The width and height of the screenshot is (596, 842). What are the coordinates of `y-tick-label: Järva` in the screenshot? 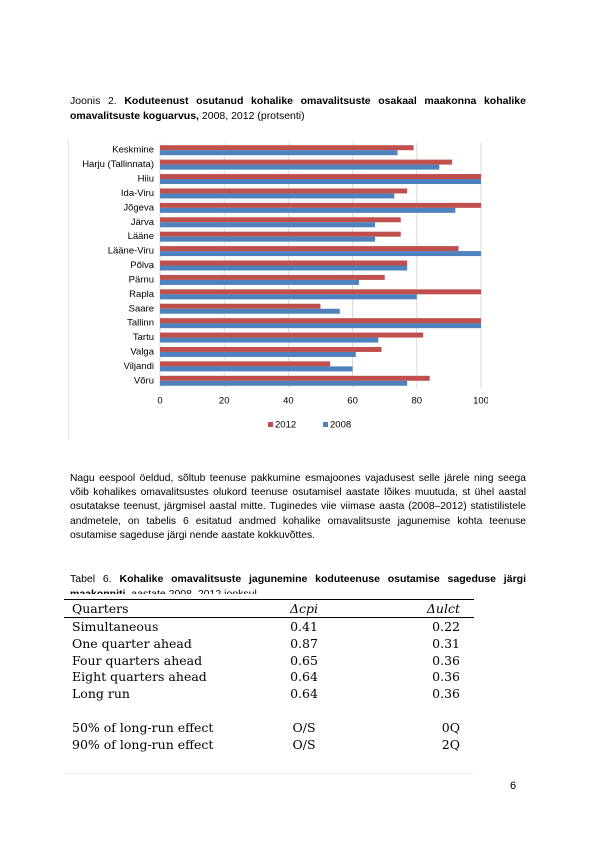 It's located at (143, 222).